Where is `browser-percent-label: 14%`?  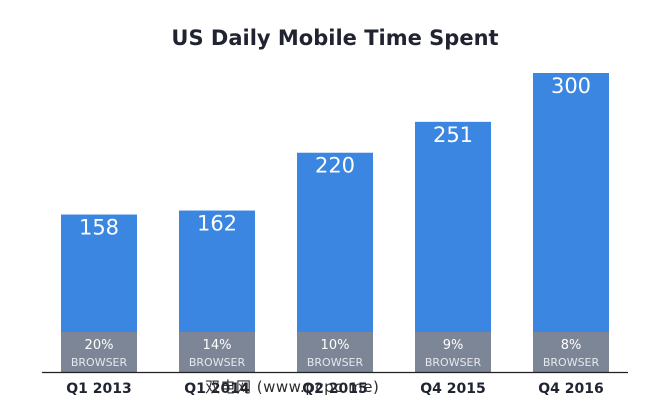
browser-percent-label: 14% is located at coordinates (217, 345).